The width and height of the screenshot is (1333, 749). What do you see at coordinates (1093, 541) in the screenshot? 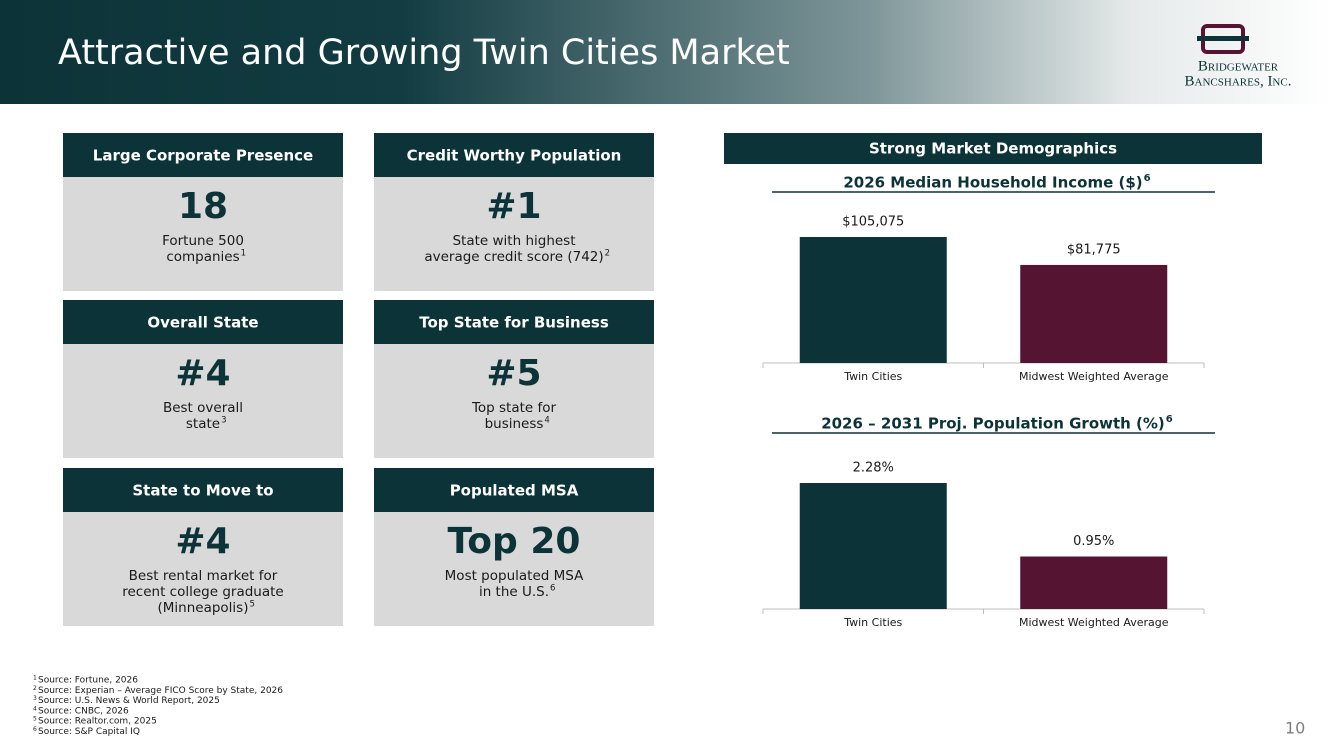
I see `value-label: 0.95%` at bounding box center [1093, 541].